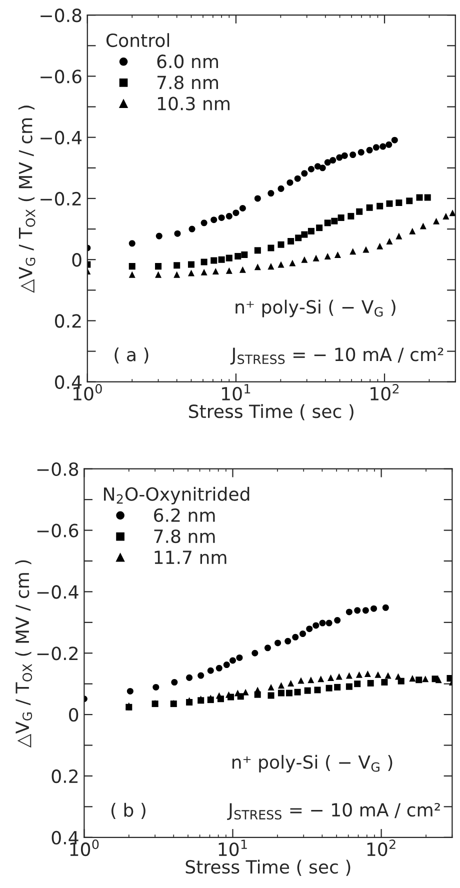 The width and height of the screenshot is (460, 888). I want to click on y-tick-label: 0.4, so click(65, 837).